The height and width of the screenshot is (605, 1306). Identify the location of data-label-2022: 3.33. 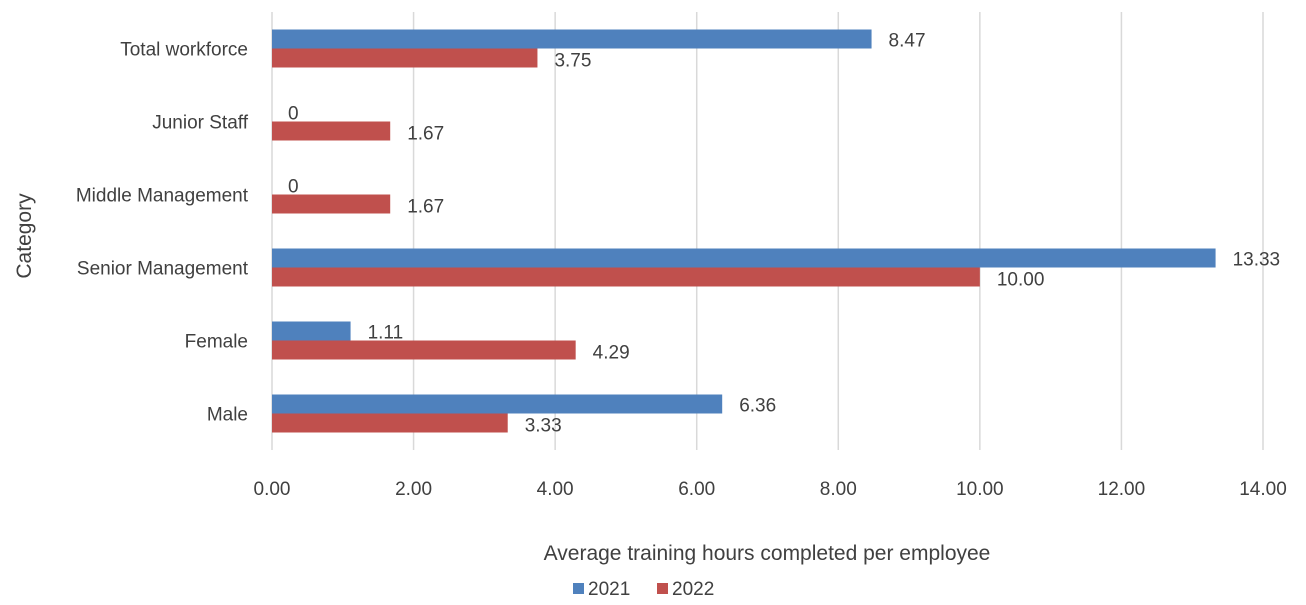
(543, 426).